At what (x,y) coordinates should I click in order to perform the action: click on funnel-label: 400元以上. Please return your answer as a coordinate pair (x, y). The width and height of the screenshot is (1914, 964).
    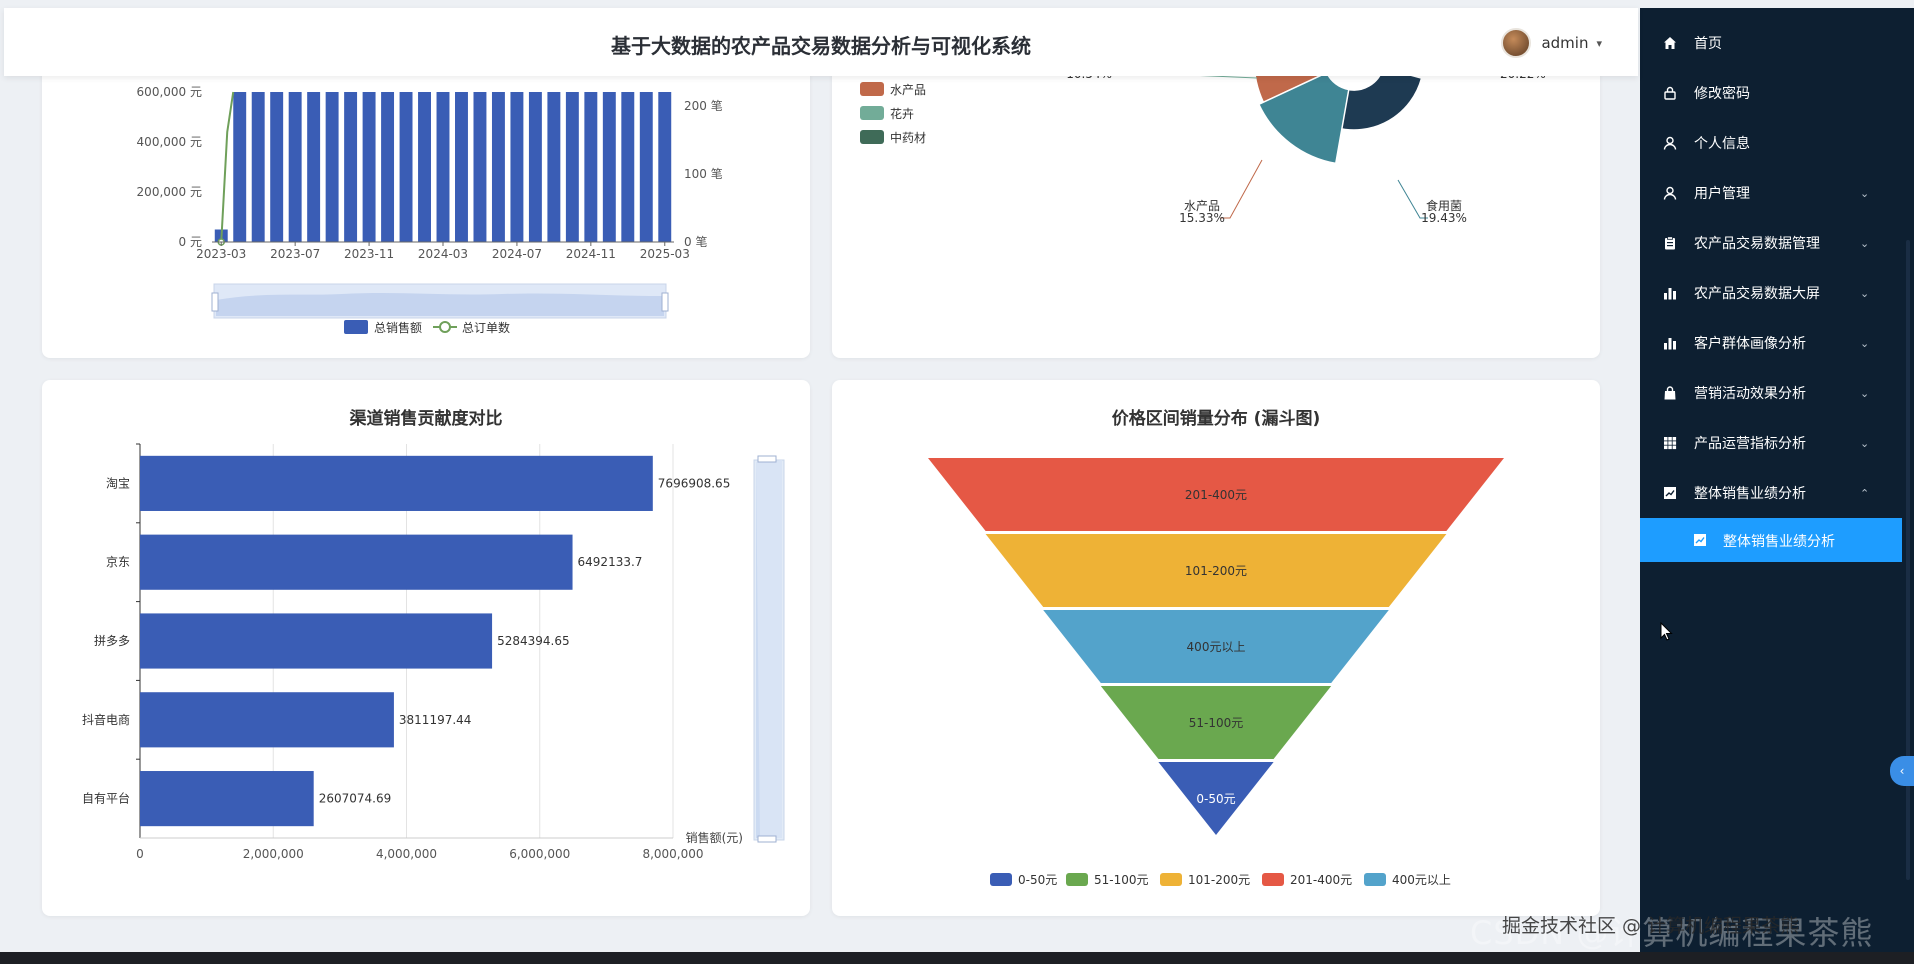
    Looking at the image, I should click on (1216, 647).